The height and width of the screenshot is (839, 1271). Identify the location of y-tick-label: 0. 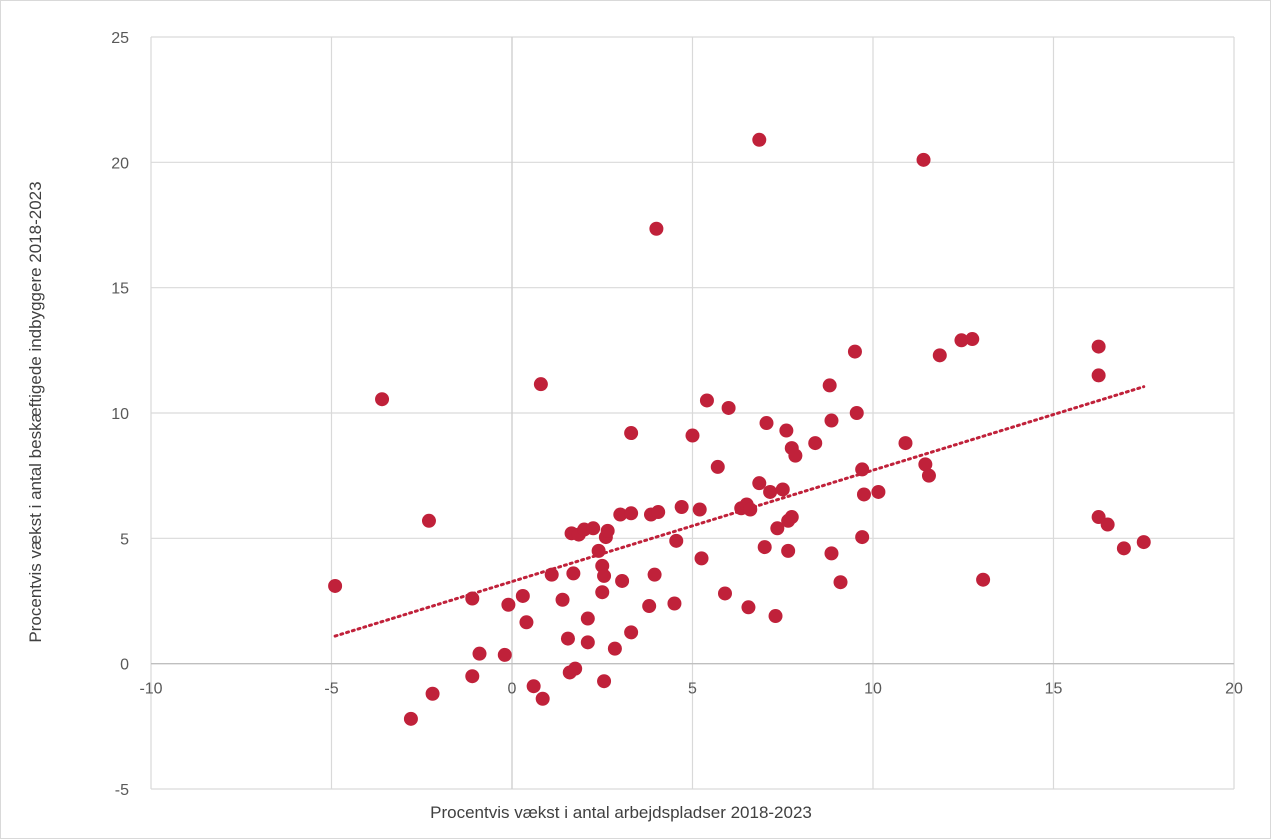
(124, 665).